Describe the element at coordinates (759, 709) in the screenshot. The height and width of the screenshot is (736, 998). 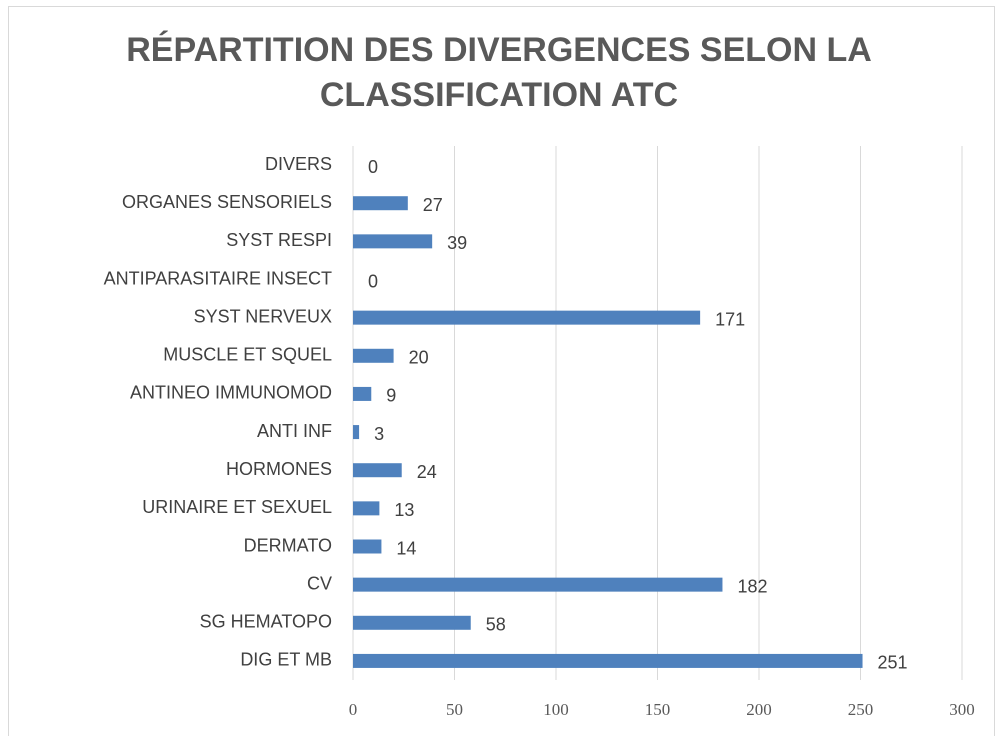
I see `x-tick-label: 200` at that location.